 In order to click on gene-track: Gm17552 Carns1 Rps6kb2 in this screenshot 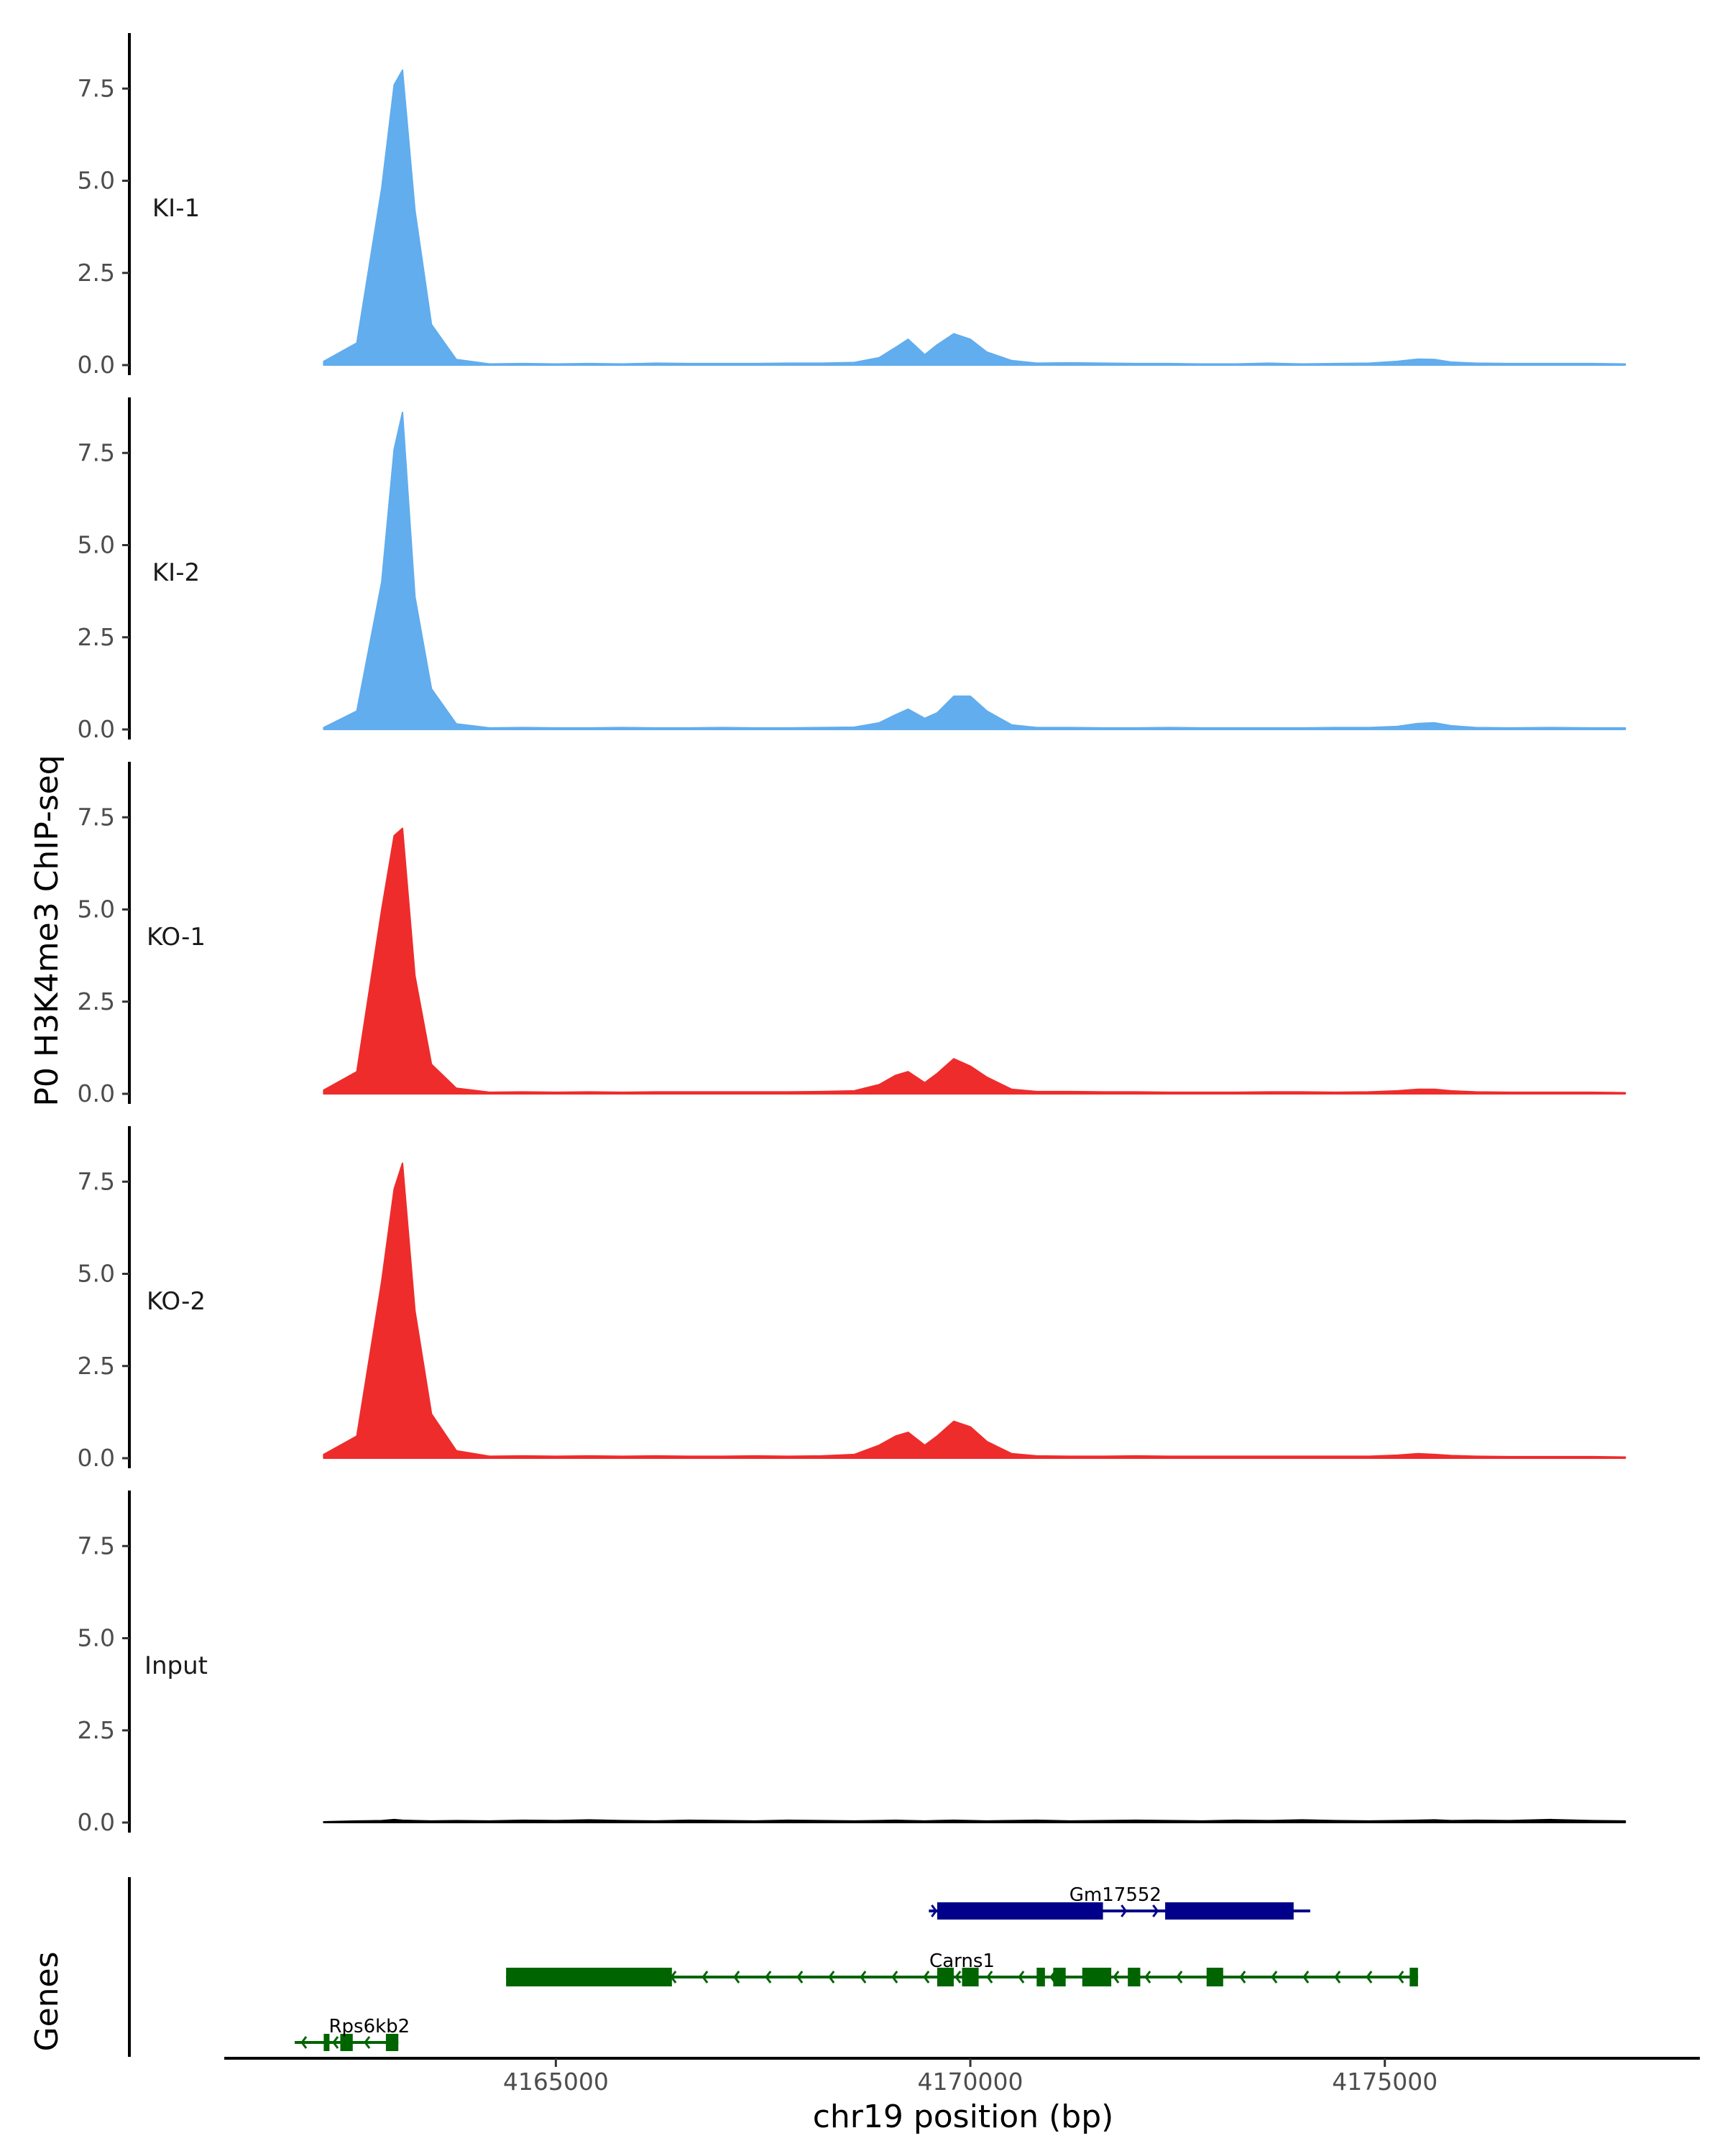, I will do `click(773, 1967)`.